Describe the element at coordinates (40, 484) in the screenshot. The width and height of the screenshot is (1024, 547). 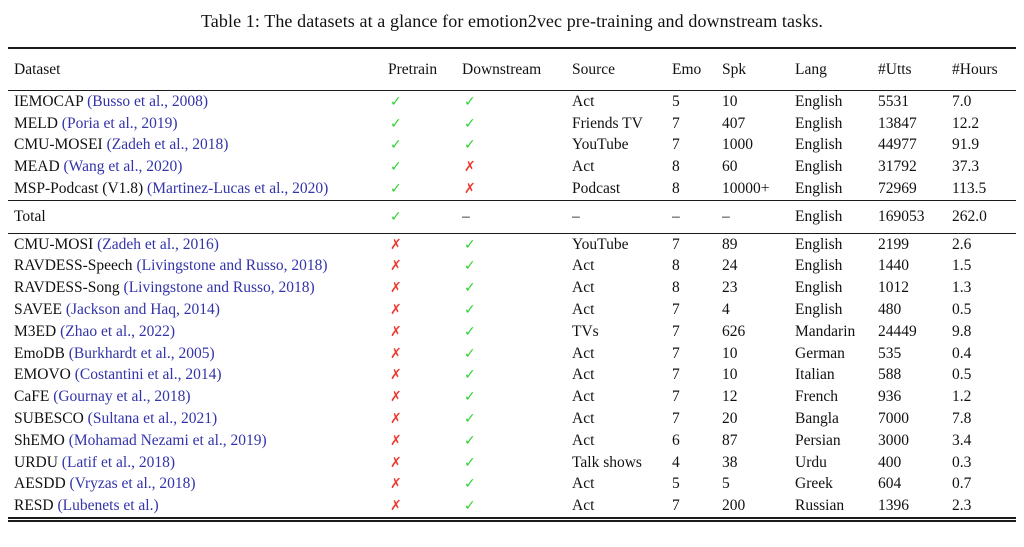
I see `dataset-name: AESDD` at that location.